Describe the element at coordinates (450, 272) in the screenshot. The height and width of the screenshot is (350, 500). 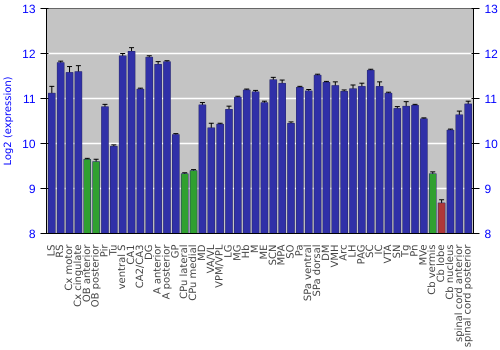
I see `x-tick-label: Cb nucleus` at that location.